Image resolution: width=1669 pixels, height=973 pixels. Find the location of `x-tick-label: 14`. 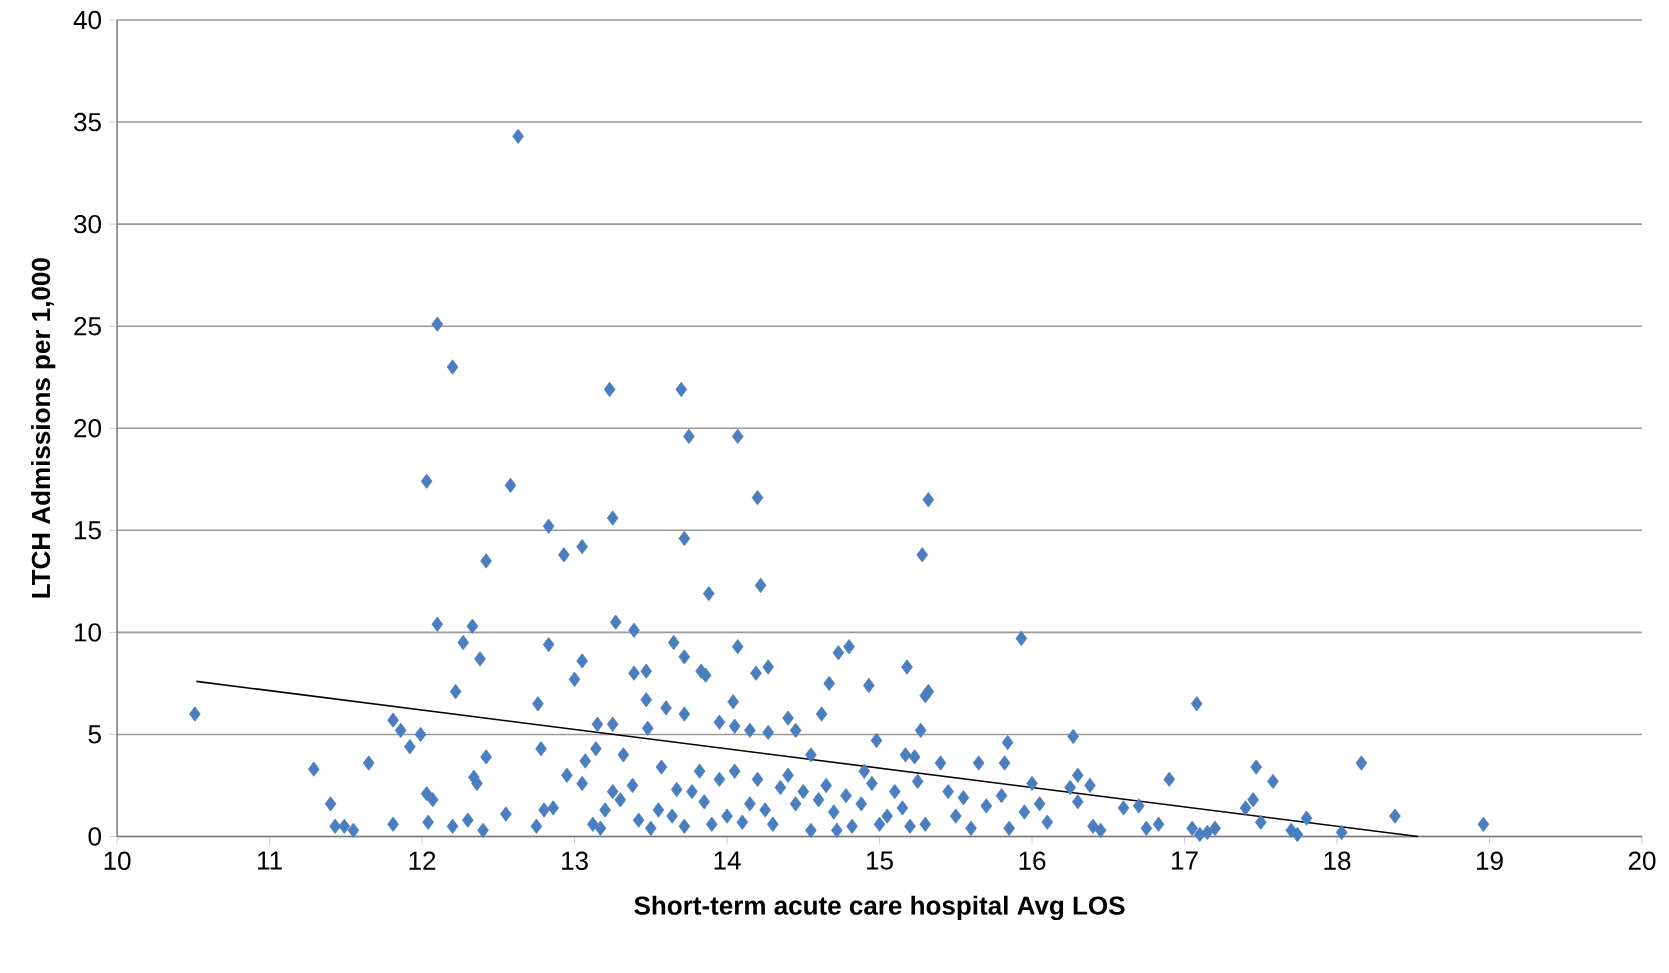

x-tick-label: 14 is located at coordinates (727, 860).